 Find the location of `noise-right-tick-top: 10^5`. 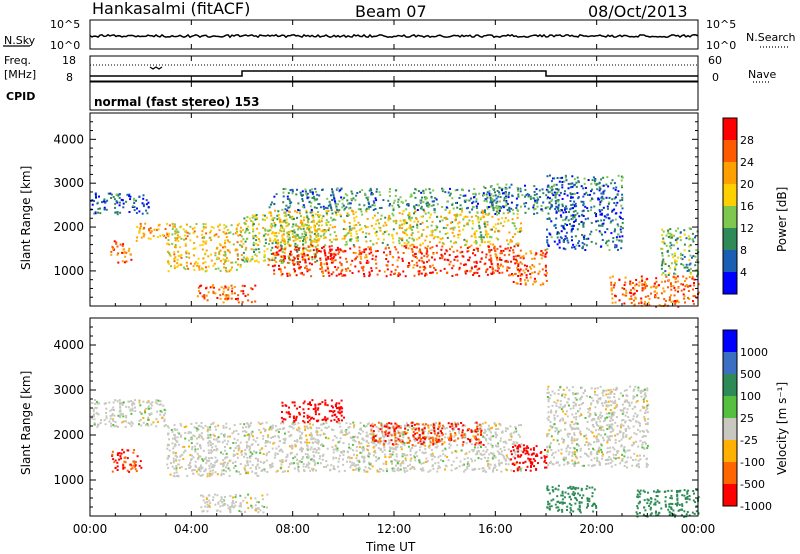

noise-right-tick-top: 10^5 is located at coordinates (721, 24).